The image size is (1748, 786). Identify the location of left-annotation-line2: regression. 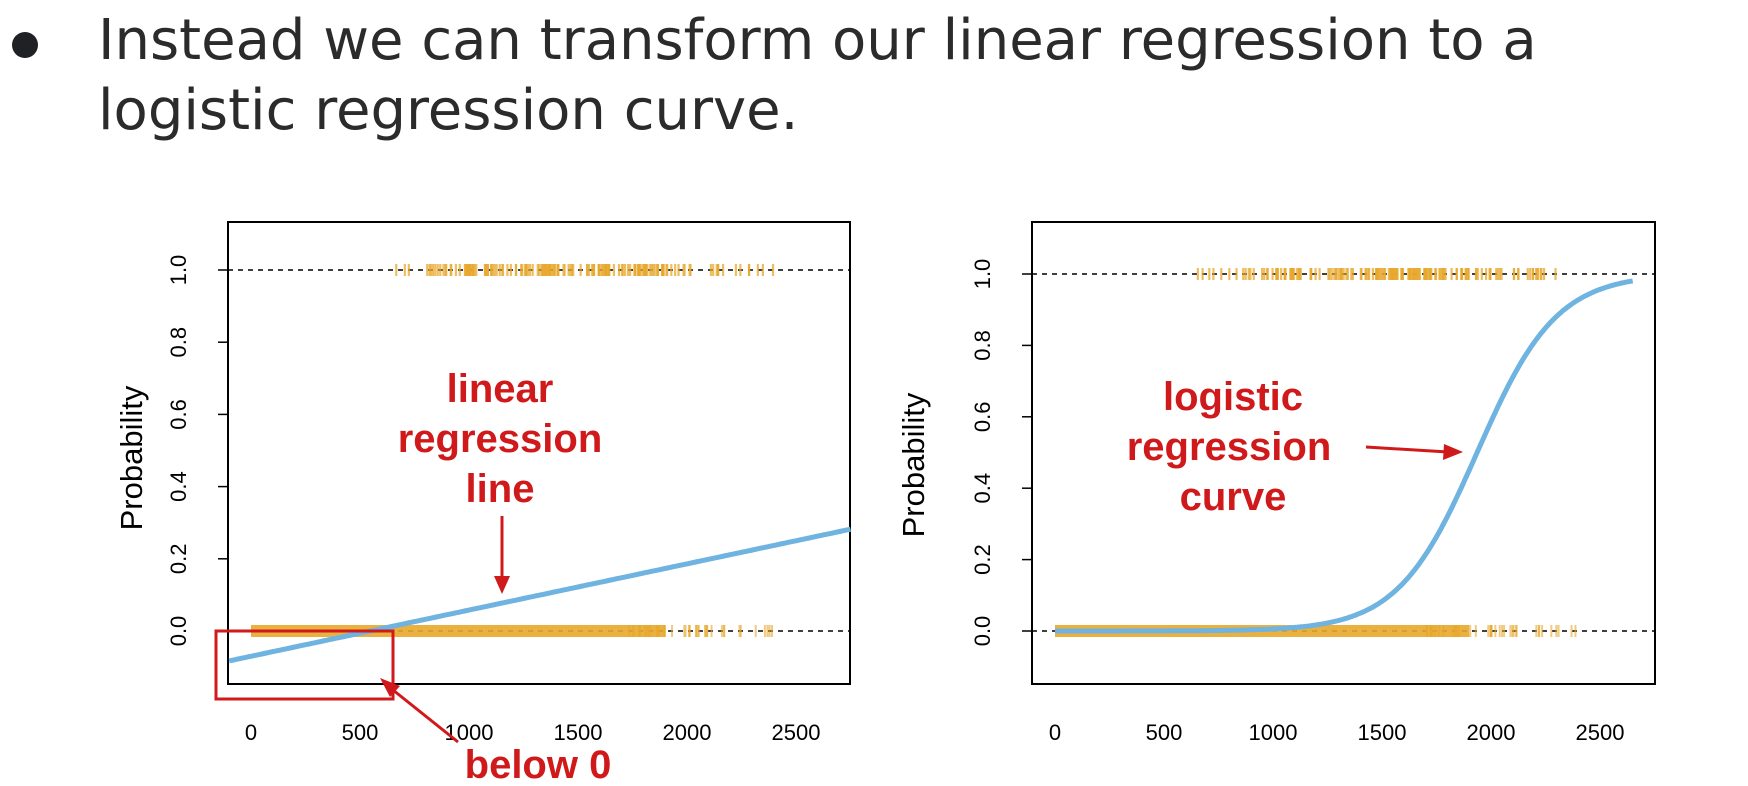
(500, 439).